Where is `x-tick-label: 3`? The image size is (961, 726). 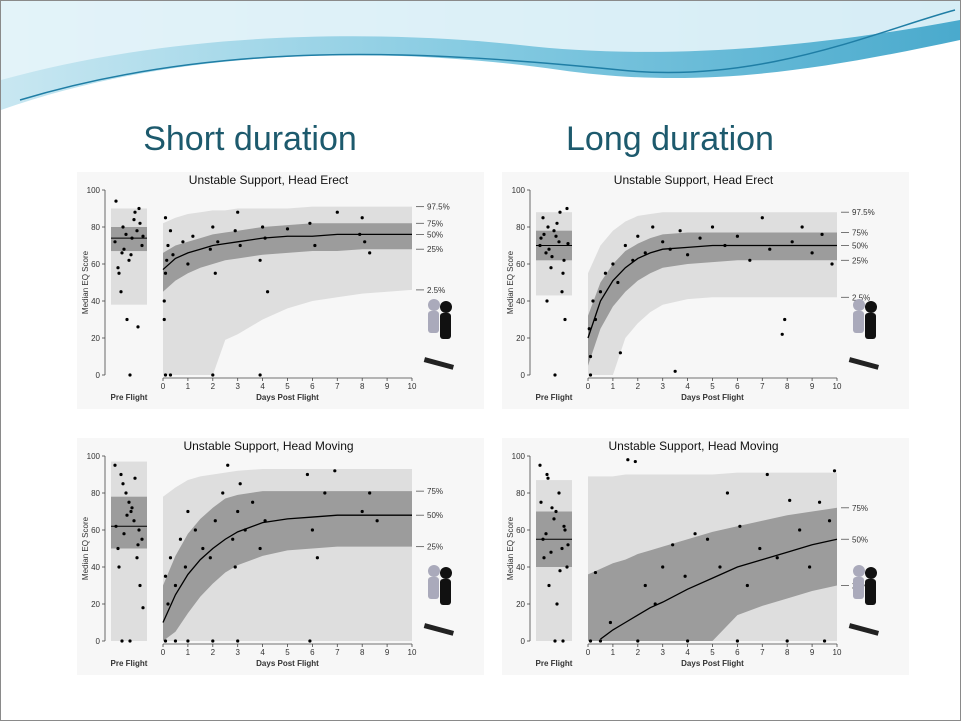
x-tick-label: 3 is located at coordinates (237, 652).